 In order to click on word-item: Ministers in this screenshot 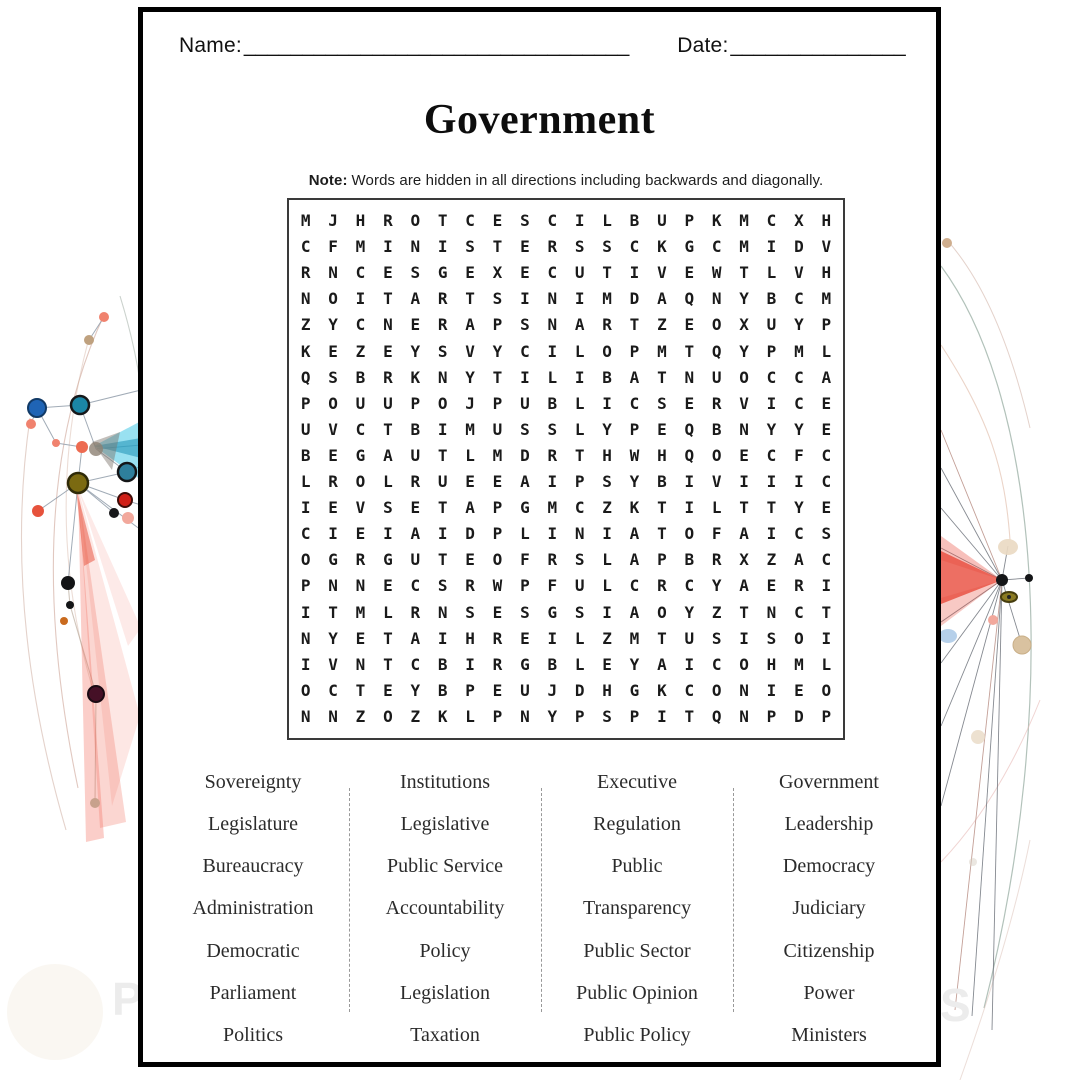, I will do `click(829, 1035)`.